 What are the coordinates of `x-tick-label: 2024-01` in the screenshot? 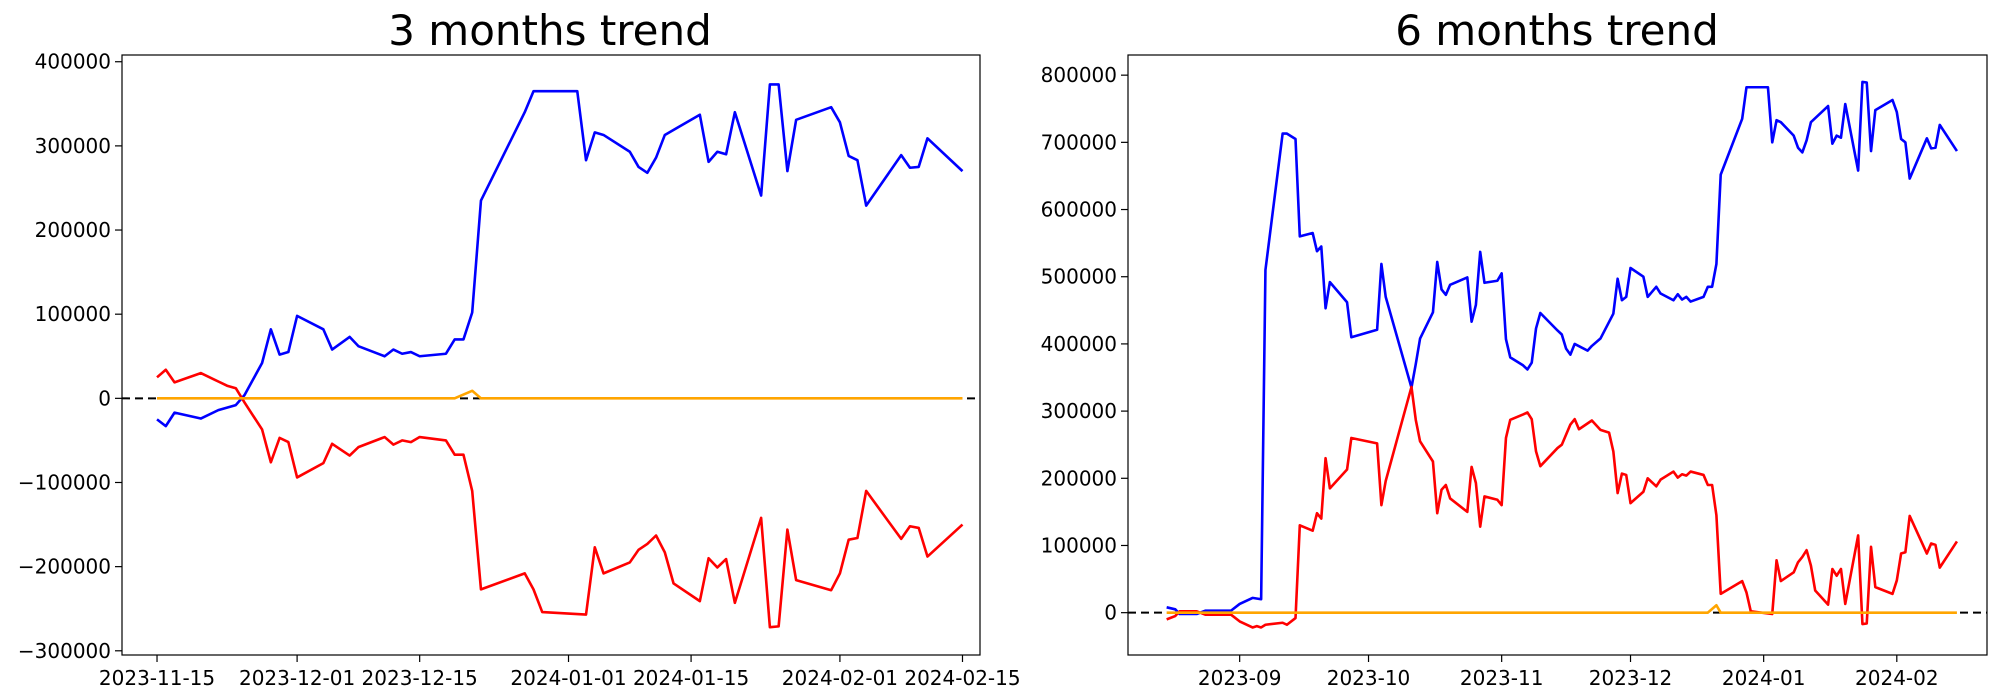 It's located at (1764, 678).